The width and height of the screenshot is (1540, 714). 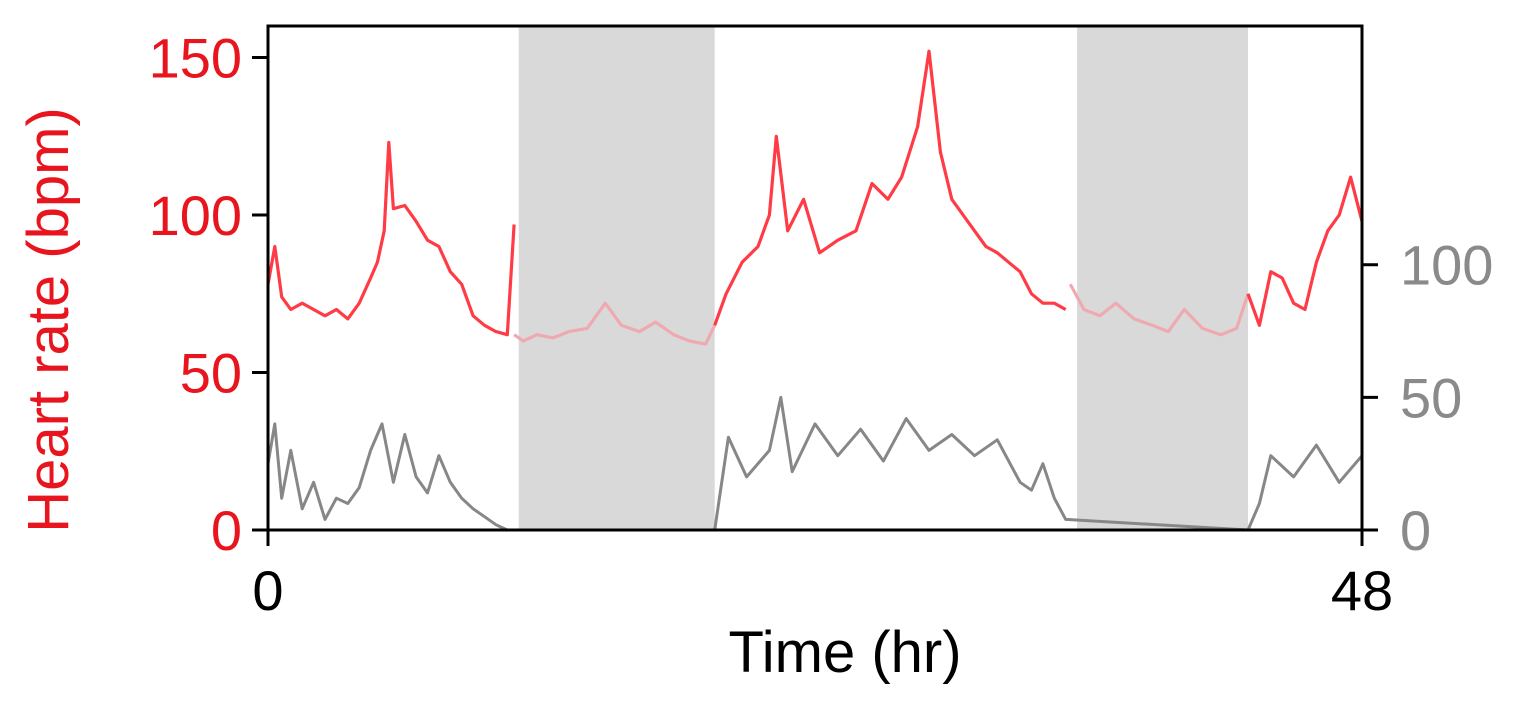 I want to click on x-tick-label-48: 48, so click(x=1362, y=590).